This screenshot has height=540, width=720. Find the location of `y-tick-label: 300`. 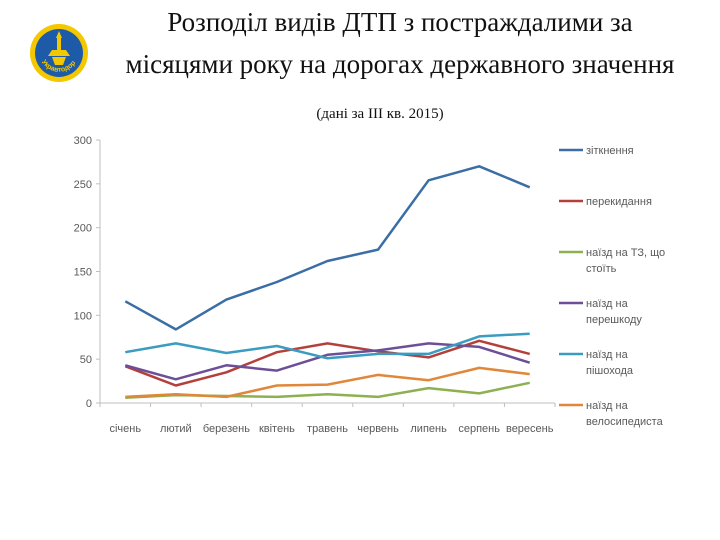

y-tick-label: 300 is located at coordinates (83, 141).